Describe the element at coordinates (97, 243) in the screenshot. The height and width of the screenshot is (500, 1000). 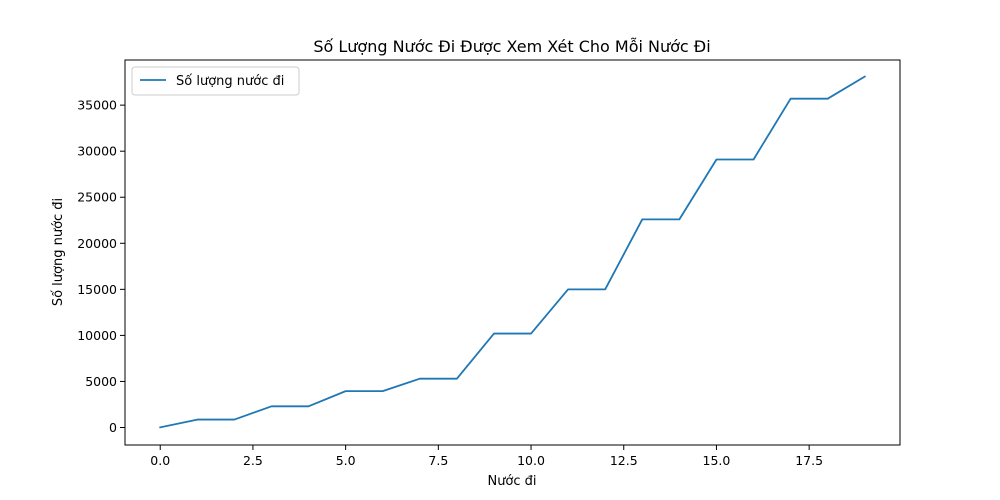
I see `y-tick-label: 20000` at that location.